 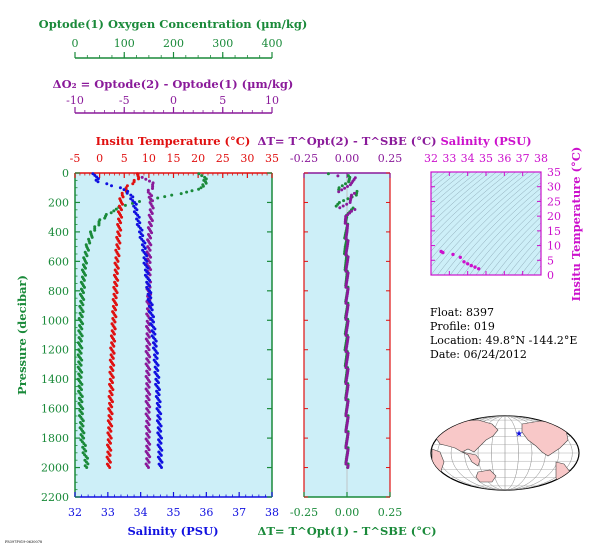 What do you see at coordinates (65, 173) in the screenshot?
I see `pressure-tick-label: 0` at bounding box center [65, 173].